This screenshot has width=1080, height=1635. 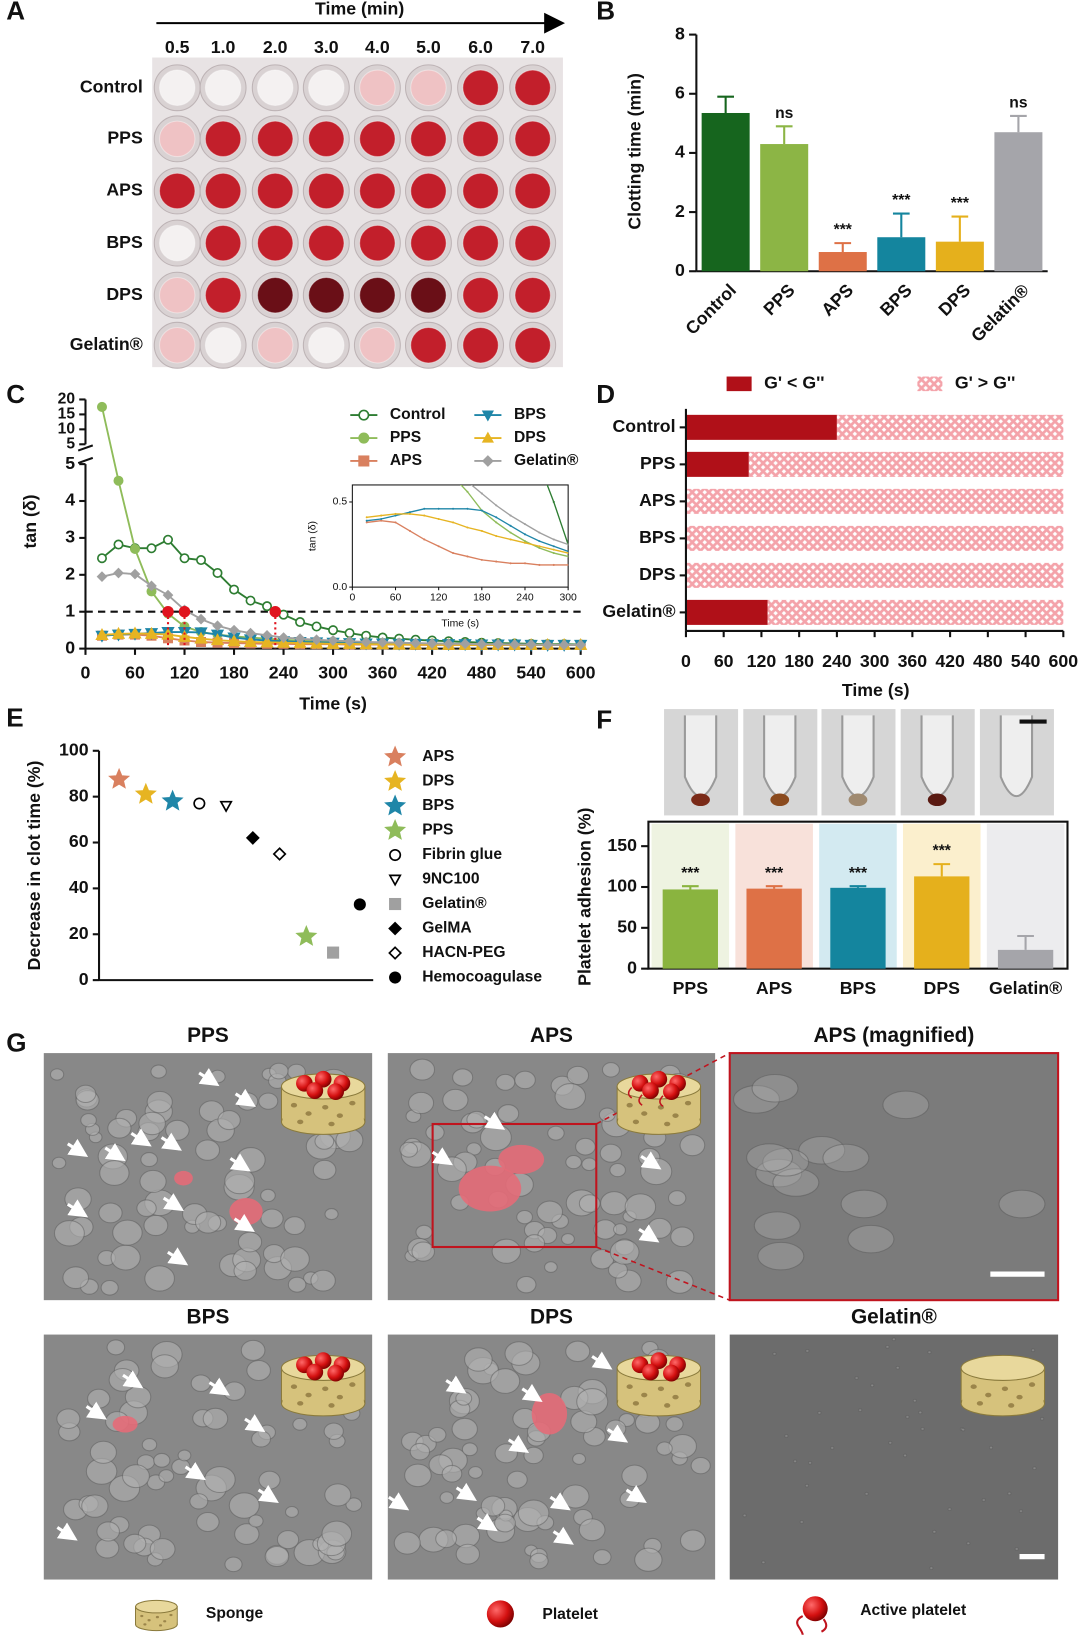 I want to click on y-tick-label: 8, so click(x=680, y=33).